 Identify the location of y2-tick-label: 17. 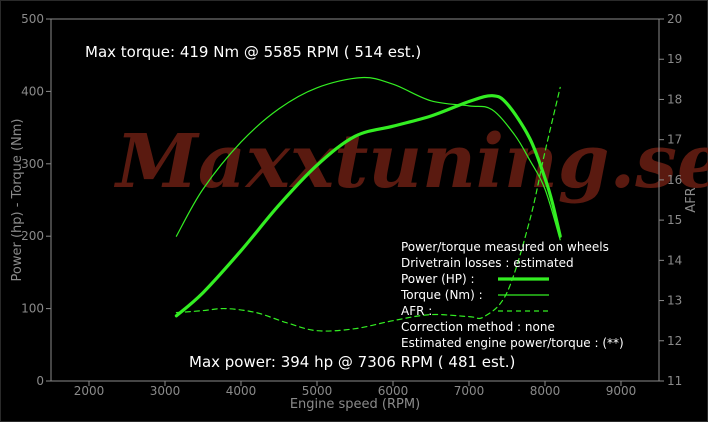
(674, 140).